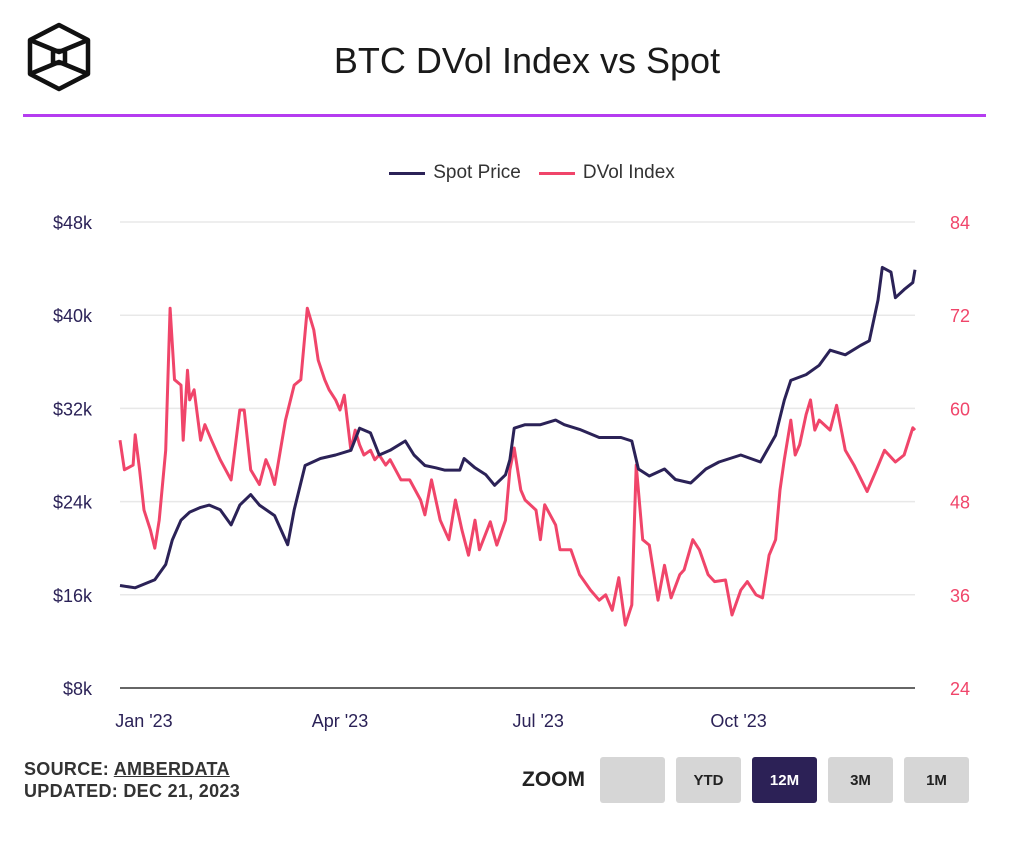 This screenshot has width=1024, height=859. Describe the element at coordinates (477, 172) in the screenshot. I see `legend-label-spot: Spot Price` at that location.